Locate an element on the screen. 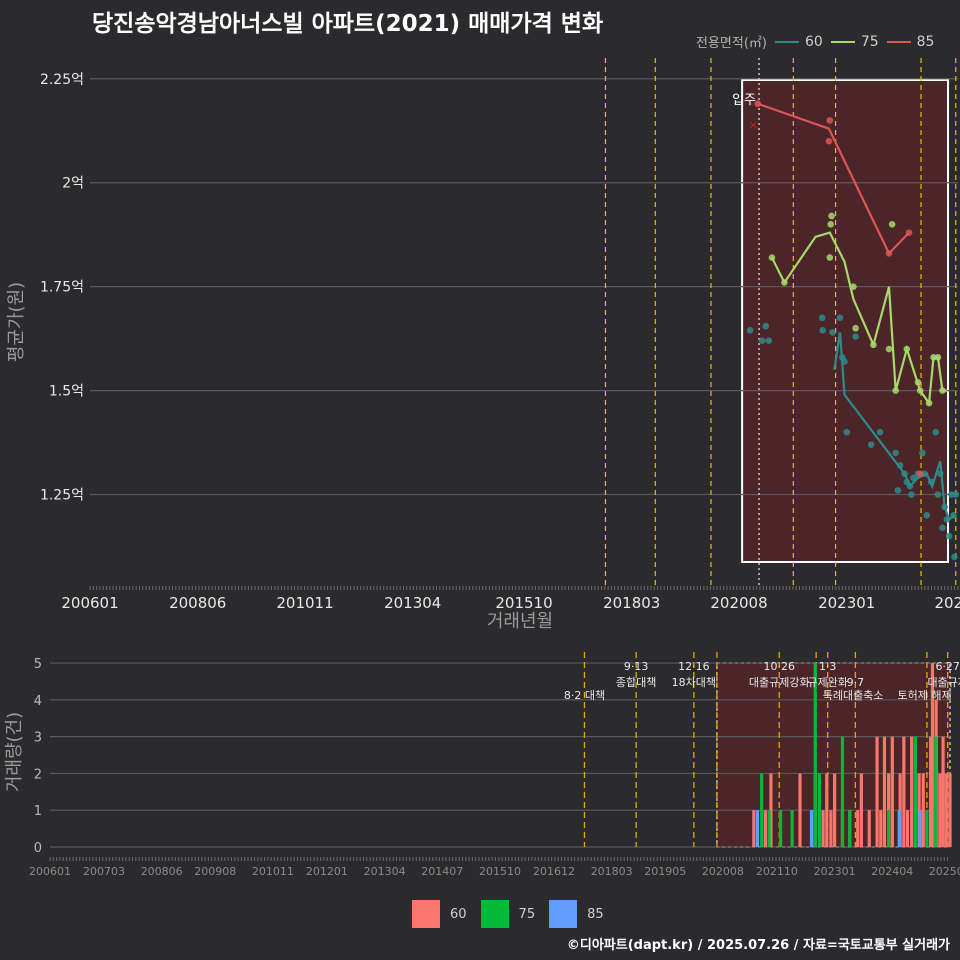 The image size is (960, 960). policy-annotation-date: 9·13 is located at coordinates (636, 666).